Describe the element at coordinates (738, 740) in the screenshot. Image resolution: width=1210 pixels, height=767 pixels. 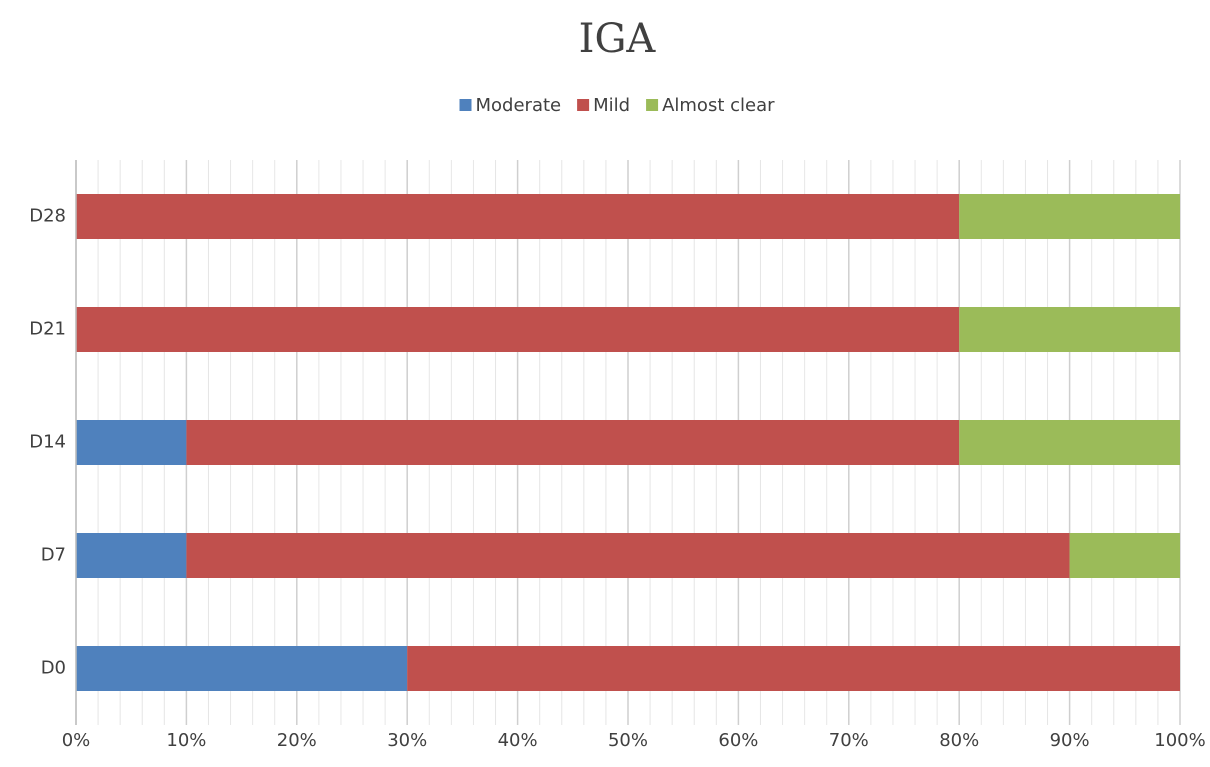
I see `x-tick-label: 60%` at that location.